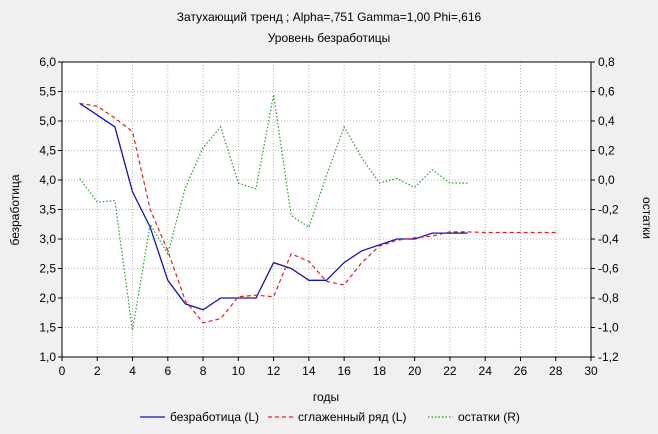 Image resolution: width=658 pixels, height=434 pixels. What do you see at coordinates (329, 38) in the screenshot?
I see `chart-subtitle: Уровень безработицы` at bounding box center [329, 38].